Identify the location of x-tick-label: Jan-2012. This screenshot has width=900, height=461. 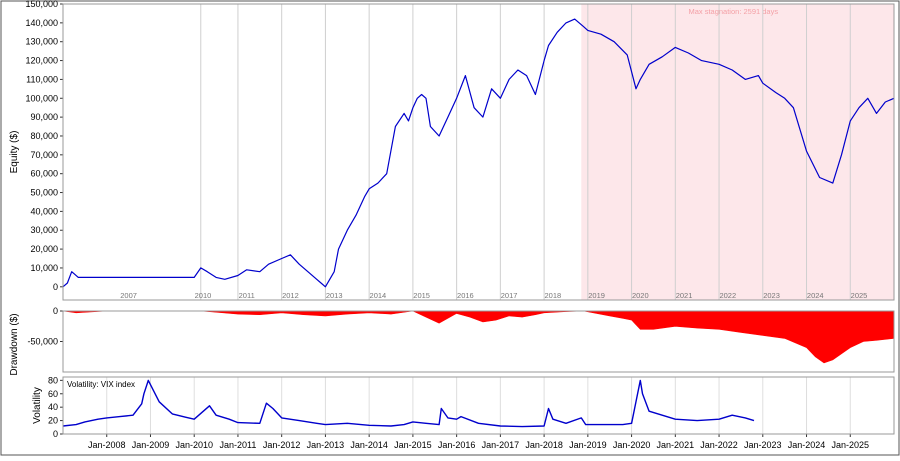
(282, 445).